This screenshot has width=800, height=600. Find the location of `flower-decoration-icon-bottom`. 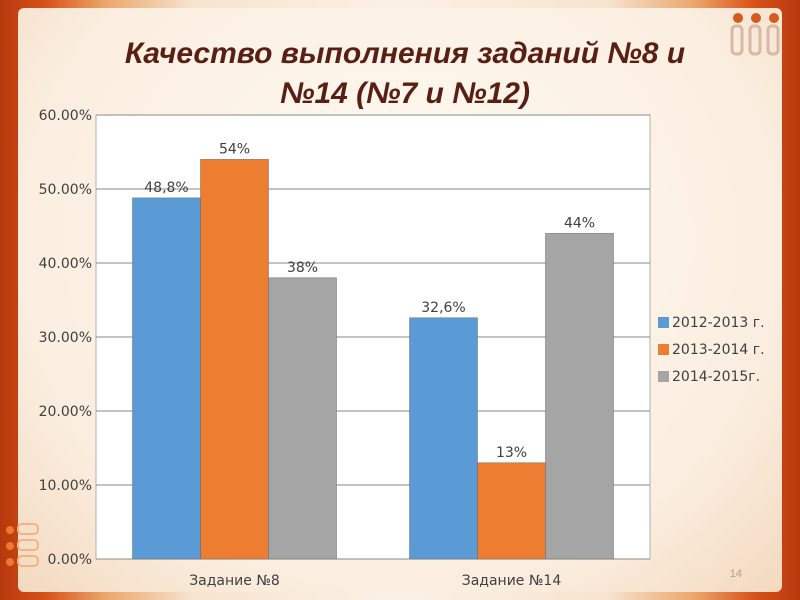

flower-decoration-icon-bottom is located at coordinates (22, 545).